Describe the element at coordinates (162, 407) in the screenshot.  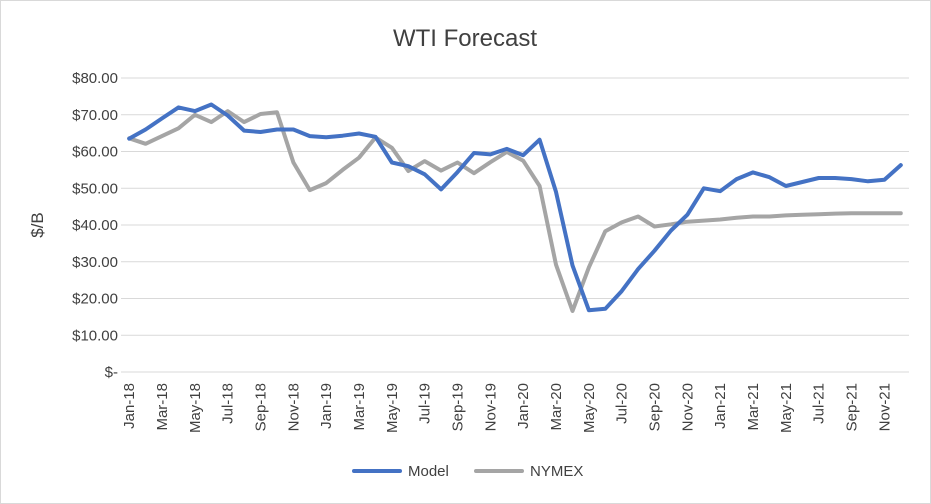
I see `x-tick-label: Mar-18` at that location.